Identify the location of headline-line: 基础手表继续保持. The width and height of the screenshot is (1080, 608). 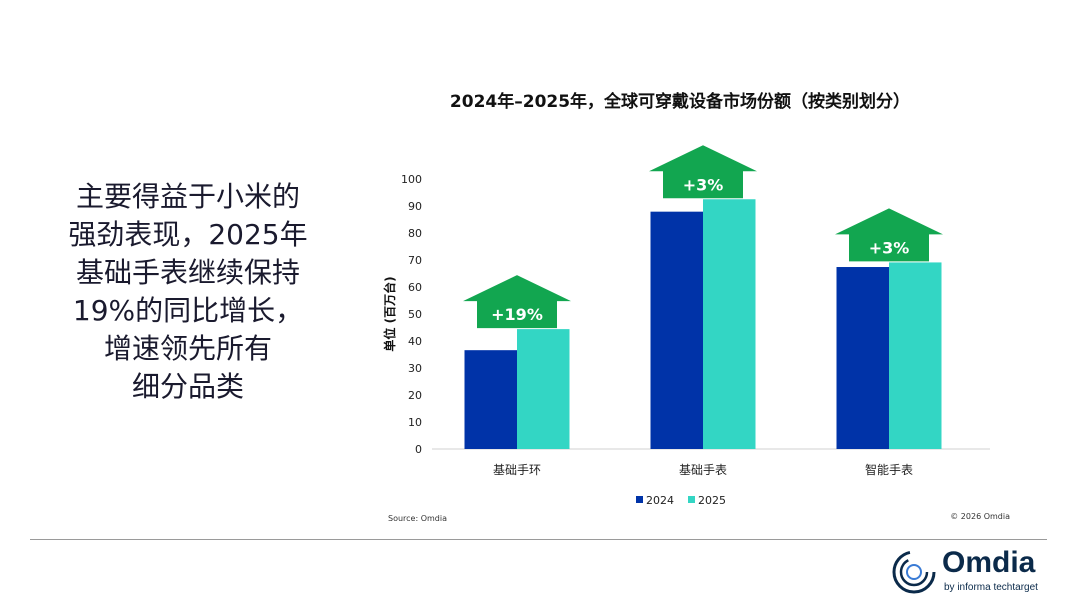
(187, 272).